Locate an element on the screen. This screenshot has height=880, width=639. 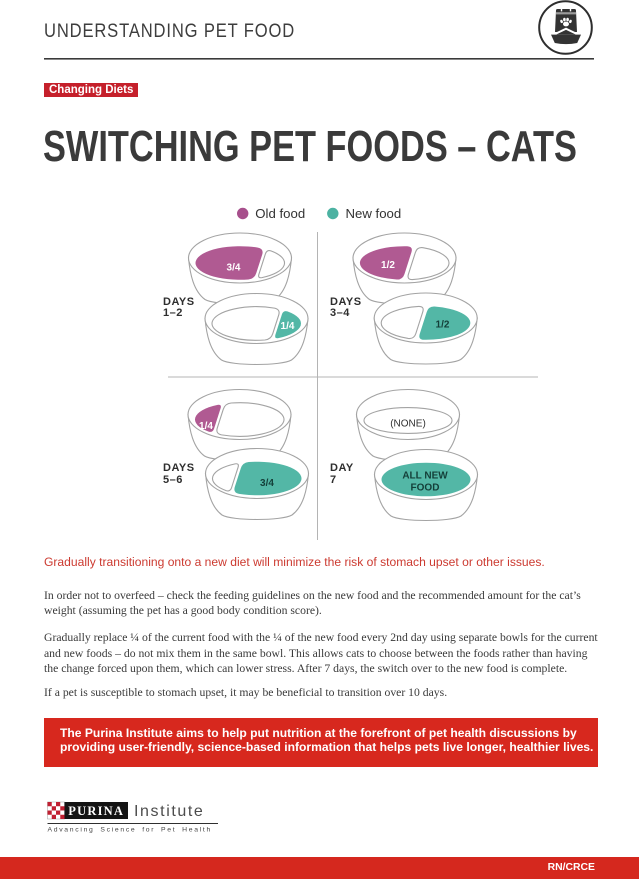
svg-text: Institute is located at coordinates (169, 811).